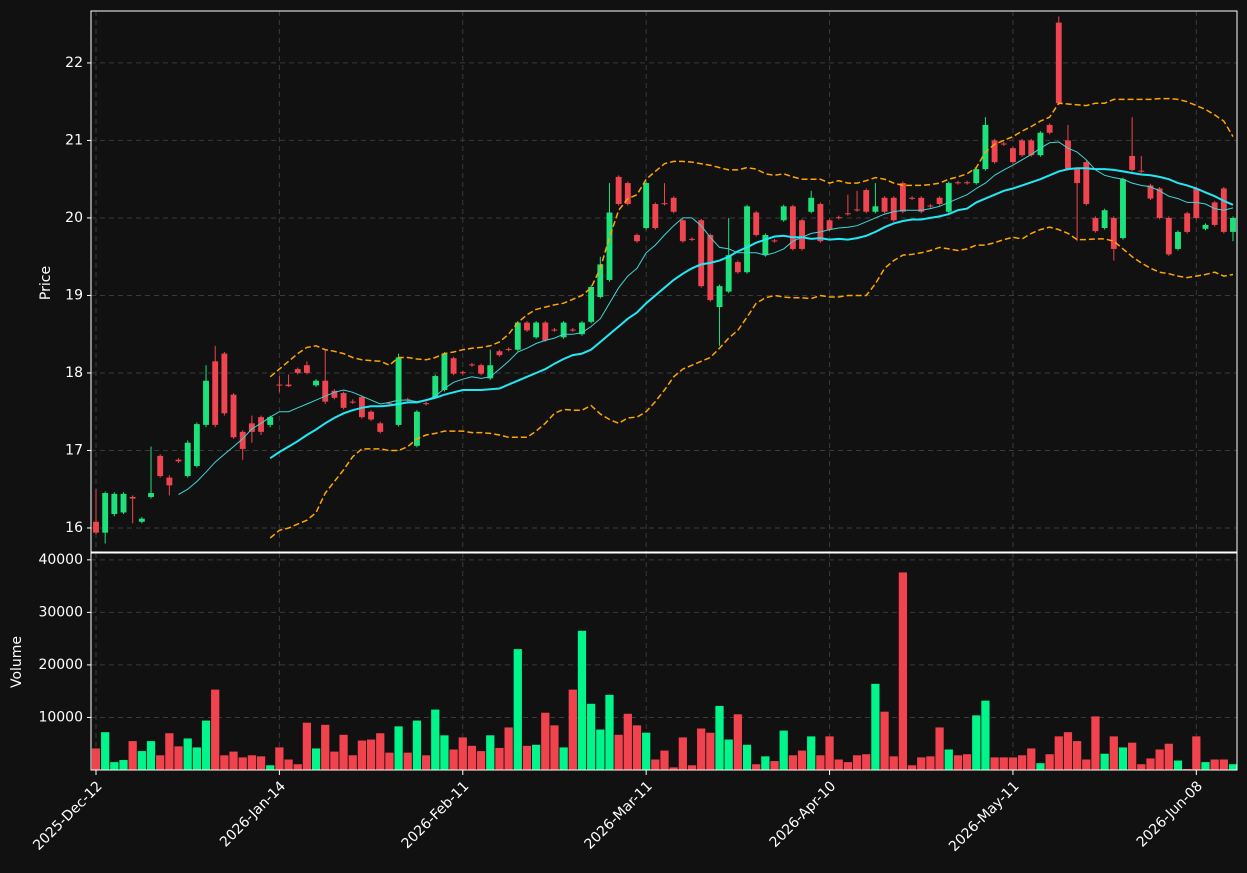  What do you see at coordinates (46, 283) in the screenshot?
I see `price-axis-label: Price` at bounding box center [46, 283].